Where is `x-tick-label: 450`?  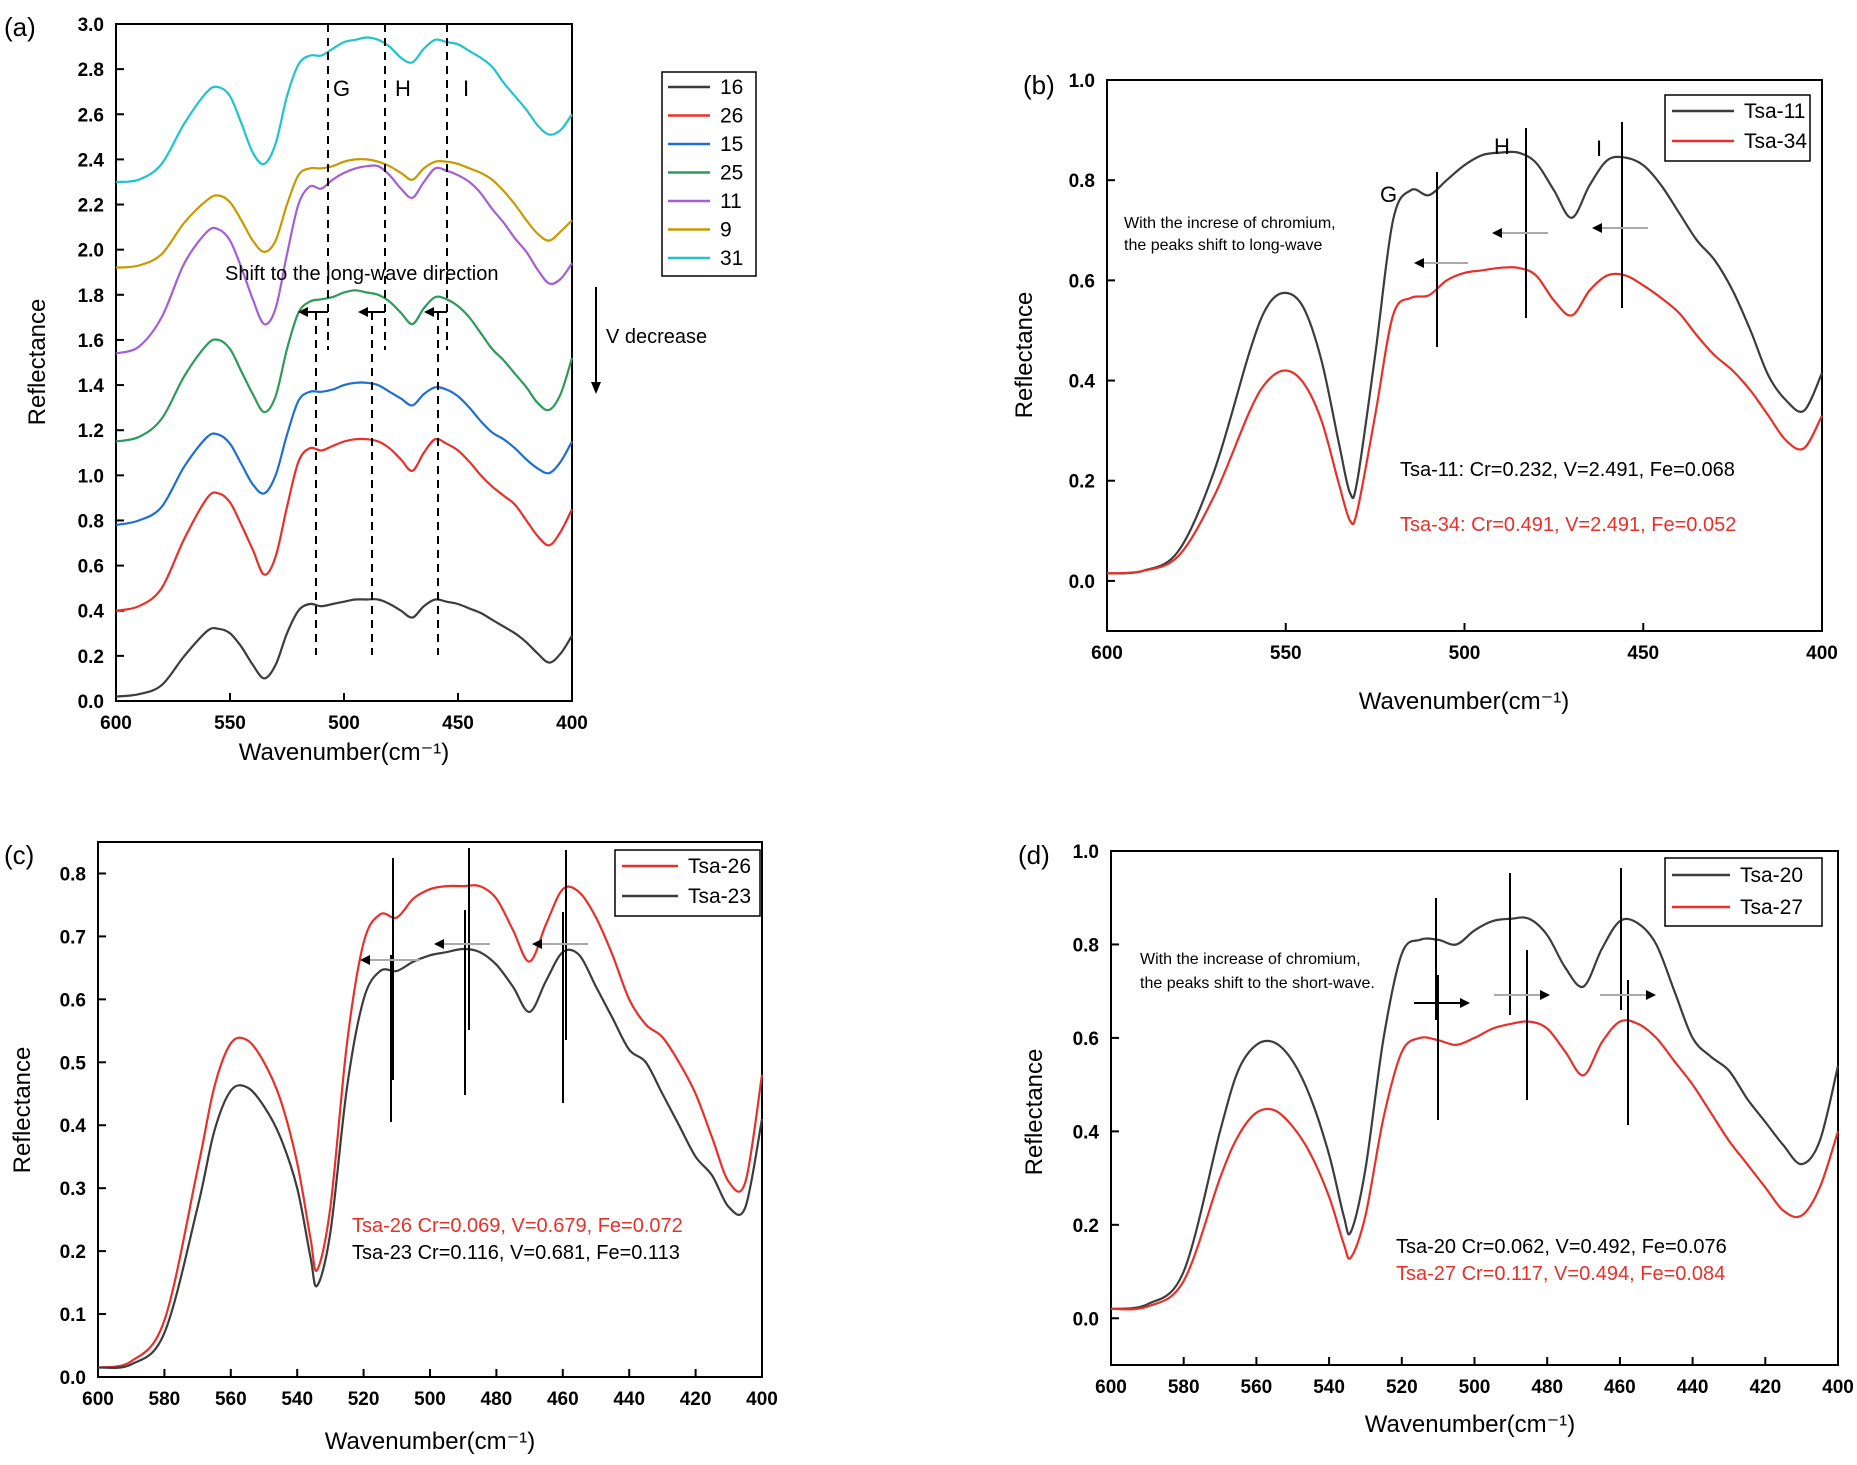
x-tick-label: 450 is located at coordinates (1643, 653).